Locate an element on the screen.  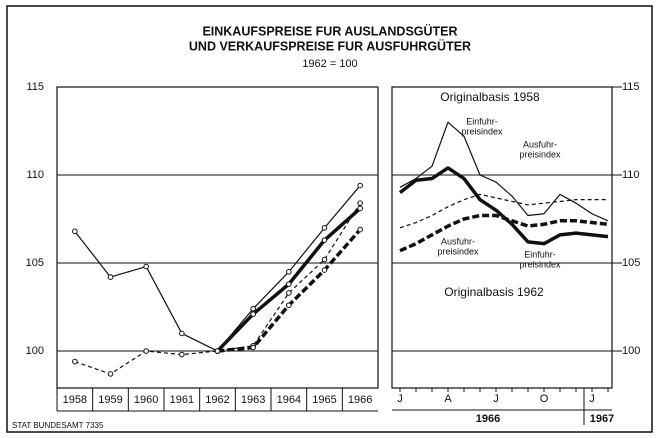
x-tick-label: 1961 is located at coordinates (182, 400).